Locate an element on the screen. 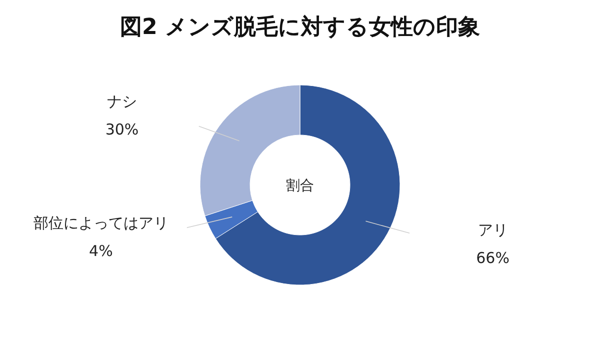 The height and width of the screenshot is (337, 600). slice-label: 部位によってはアリ is located at coordinates (100, 223).